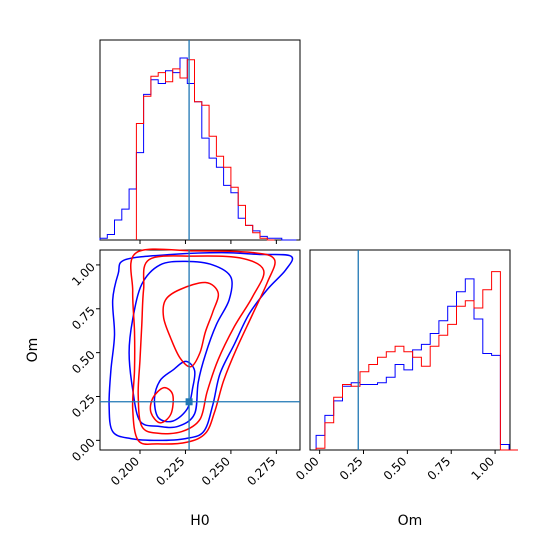  What do you see at coordinates (410, 521) in the screenshot?
I see `x-axis-label-om: Om` at bounding box center [410, 521].